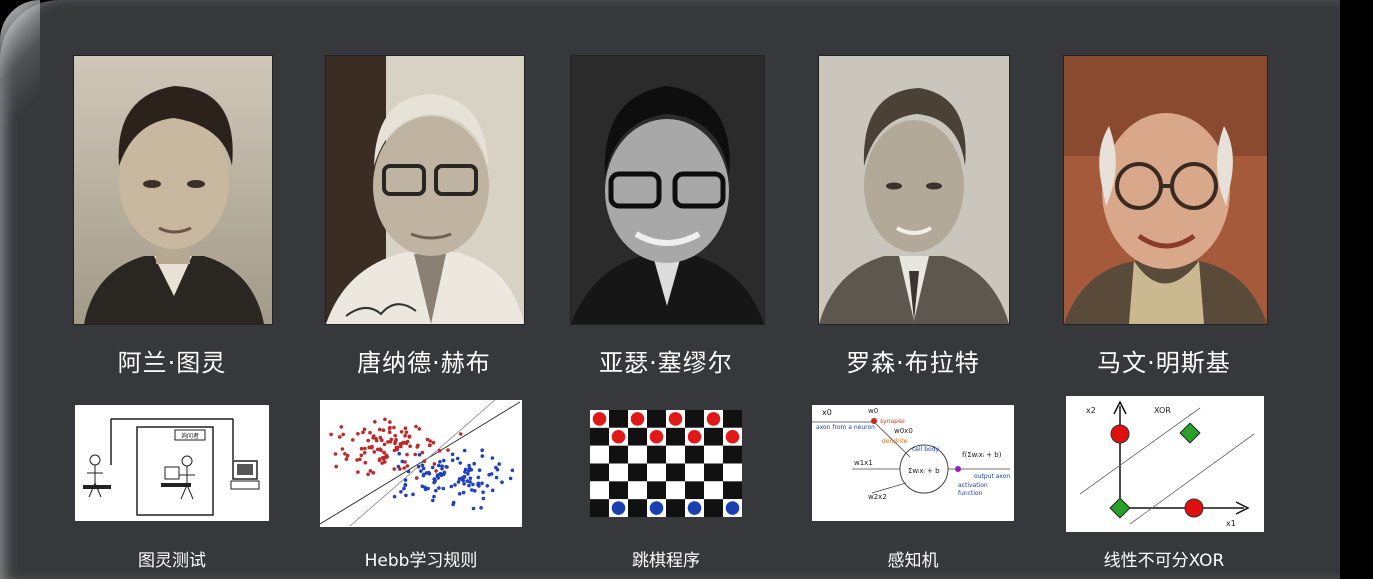 The height and width of the screenshot is (579, 1373). Describe the element at coordinates (1165, 464) in the screenshot. I see `xor-diagram: x2 XOR x1` at that location.